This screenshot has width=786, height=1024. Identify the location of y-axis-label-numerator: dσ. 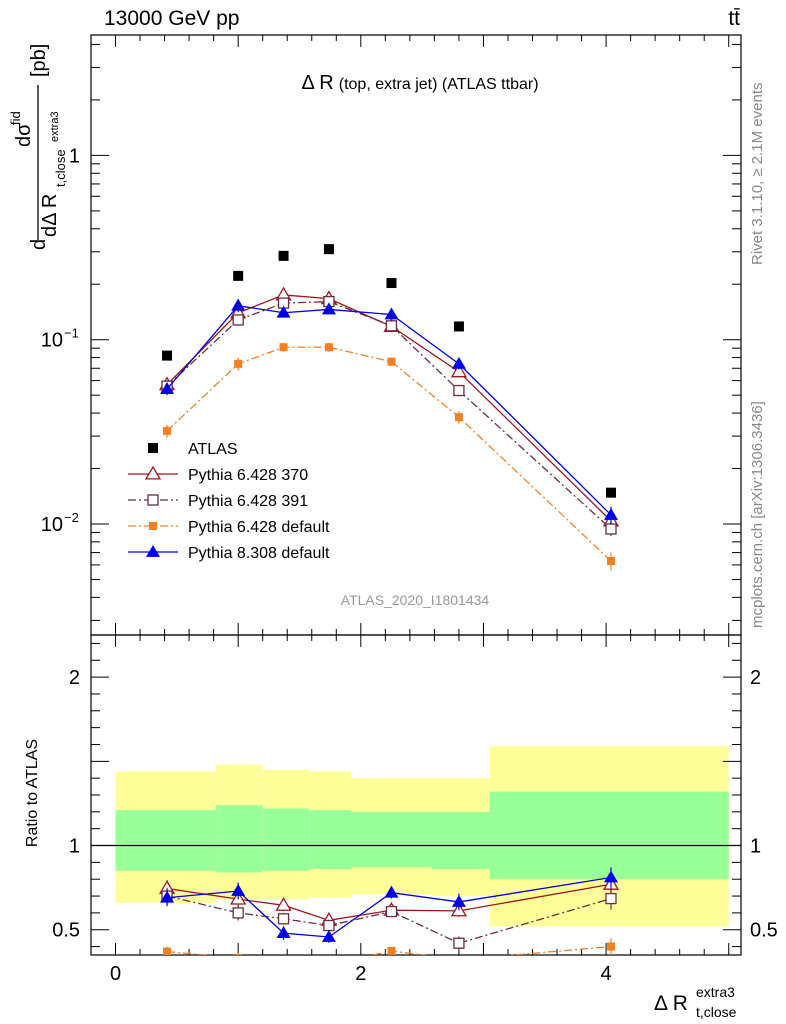
(24, 135).